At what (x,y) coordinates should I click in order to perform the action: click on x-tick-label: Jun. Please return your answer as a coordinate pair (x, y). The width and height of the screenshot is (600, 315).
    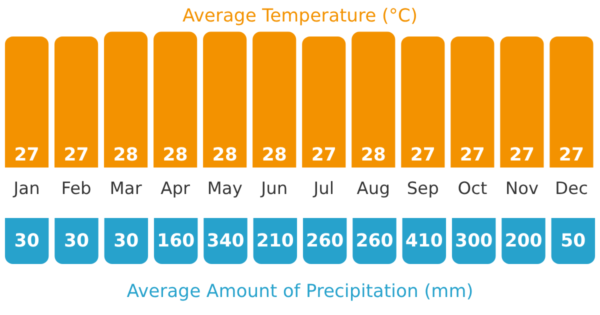
    Looking at the image, I should click on (274, 189).